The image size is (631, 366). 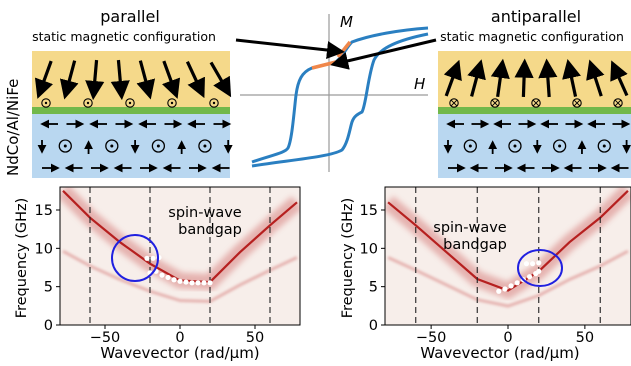 I want to click on plot-background, so click(x=508, y=256).